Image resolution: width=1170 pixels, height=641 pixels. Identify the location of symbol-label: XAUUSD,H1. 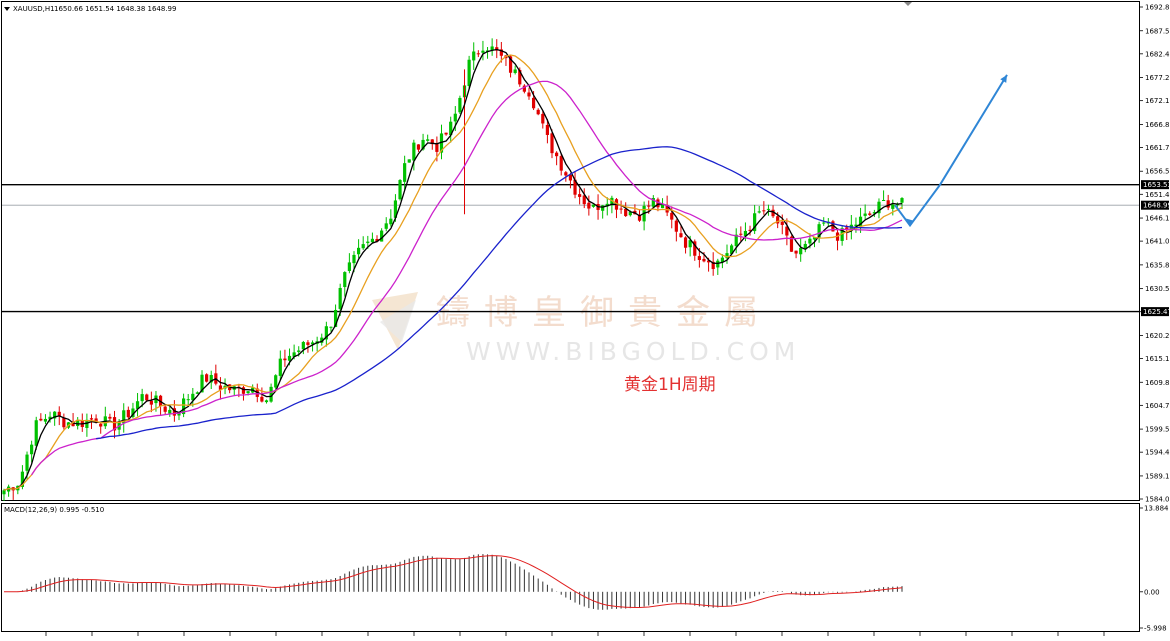
(34, 9).